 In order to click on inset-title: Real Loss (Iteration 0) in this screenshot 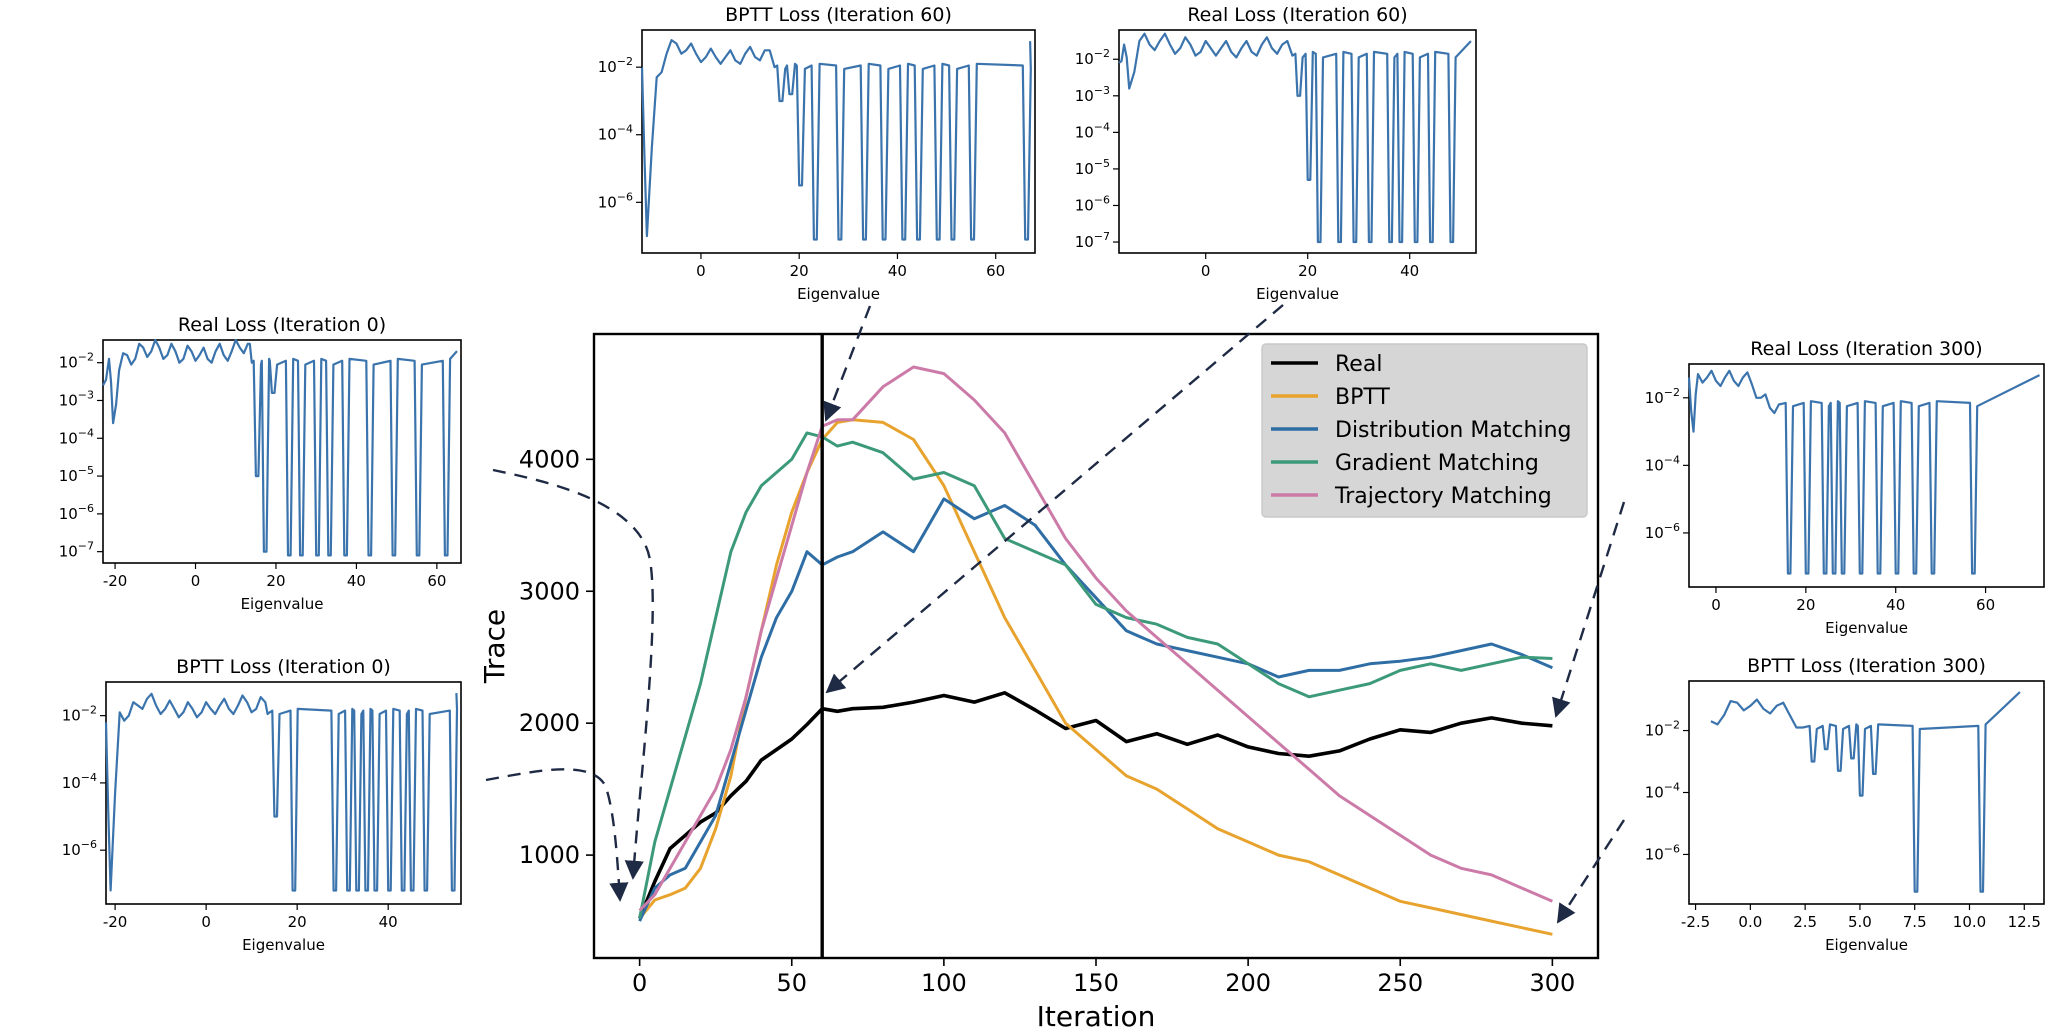, I will do `click(282, 325)`.